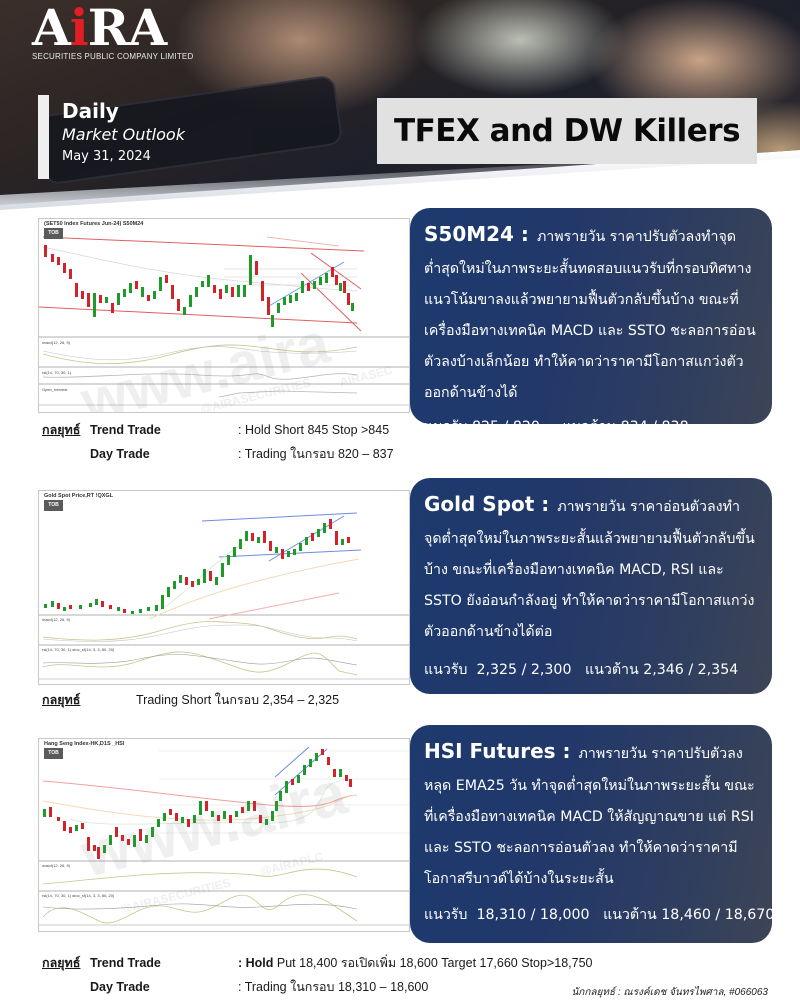  I want to click on logo-wordmark: AiRA, so click(99, 28).